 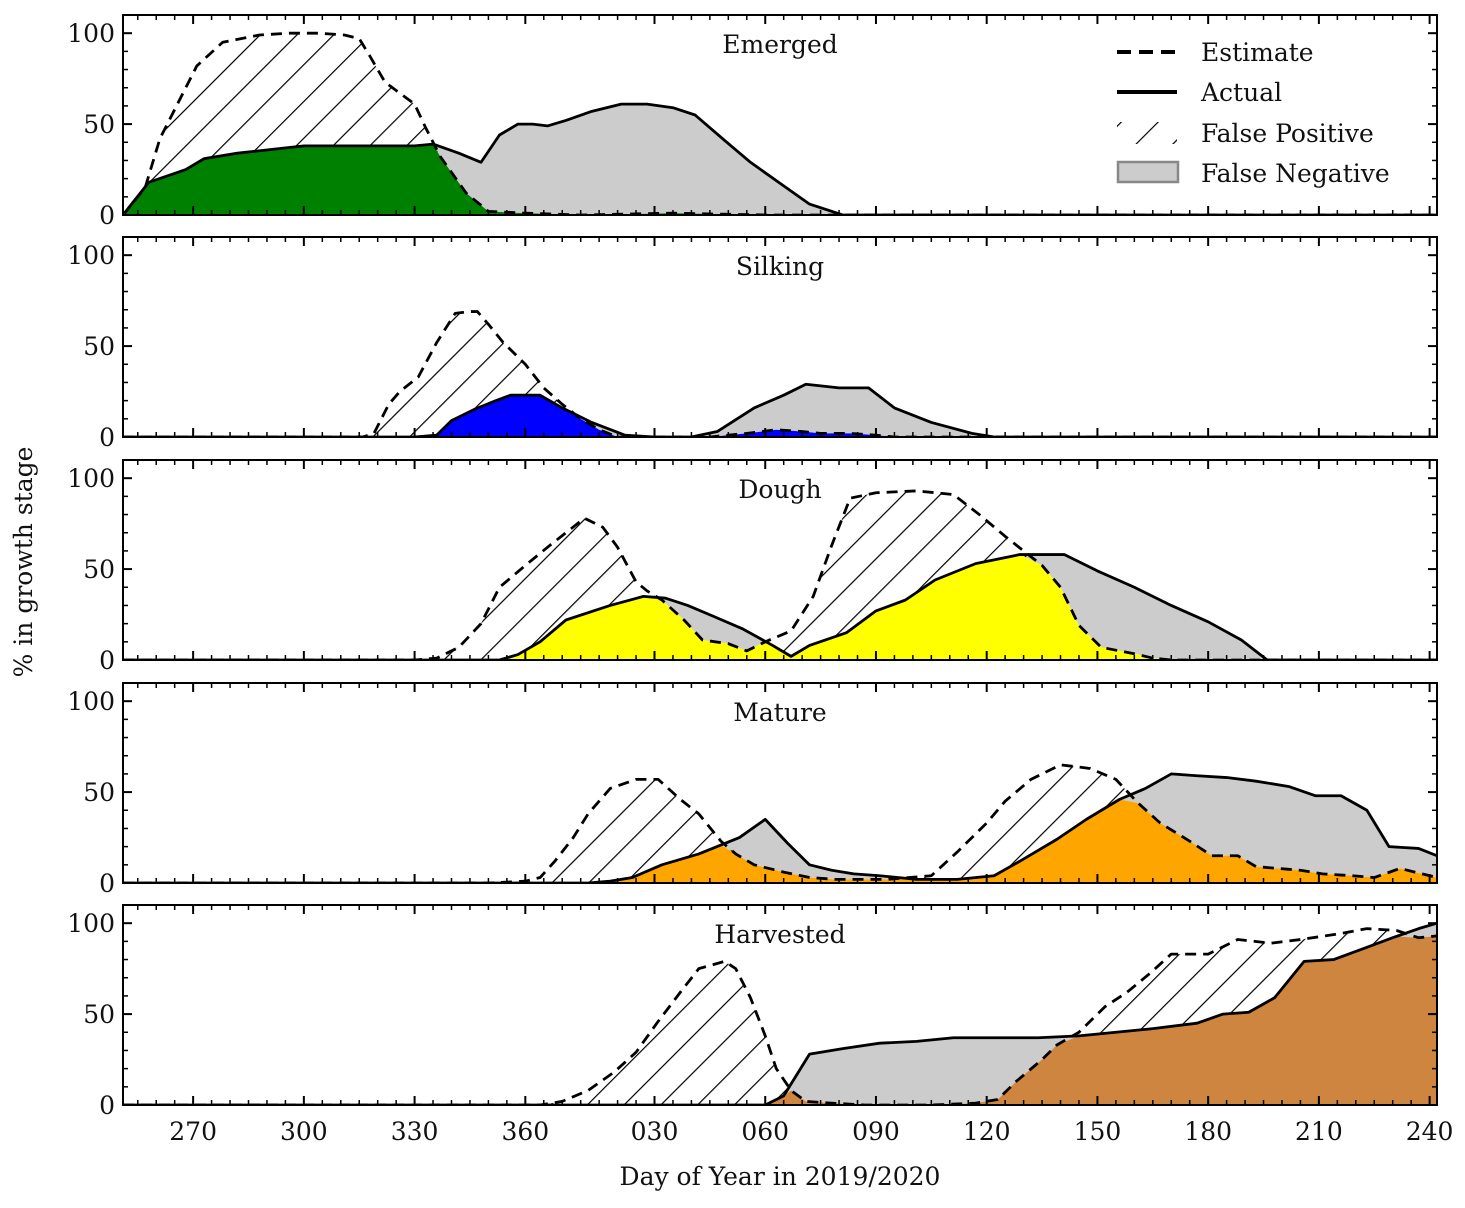 What do you see at coordinates (1098, 1131) in the screenshot?
I see `x-tick-label: 150` at bounding box center [1098, 1131].